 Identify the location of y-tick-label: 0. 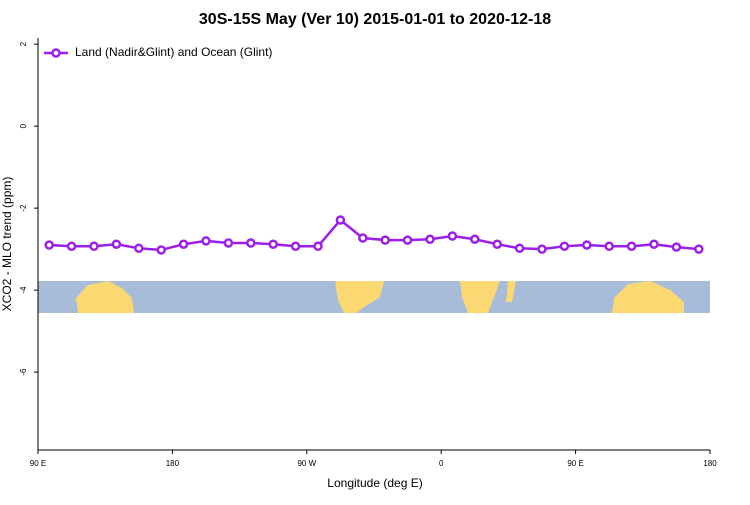
(23, 125).